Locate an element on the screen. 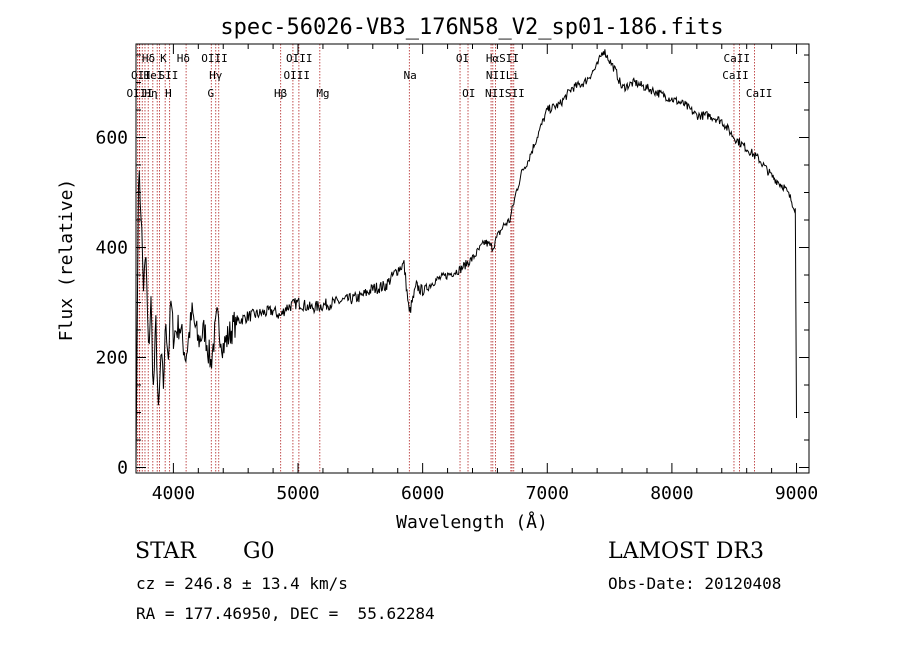 The width and height of the screenshot is (900, 649). line-label: NIISII is located at coordinates (505, 93).